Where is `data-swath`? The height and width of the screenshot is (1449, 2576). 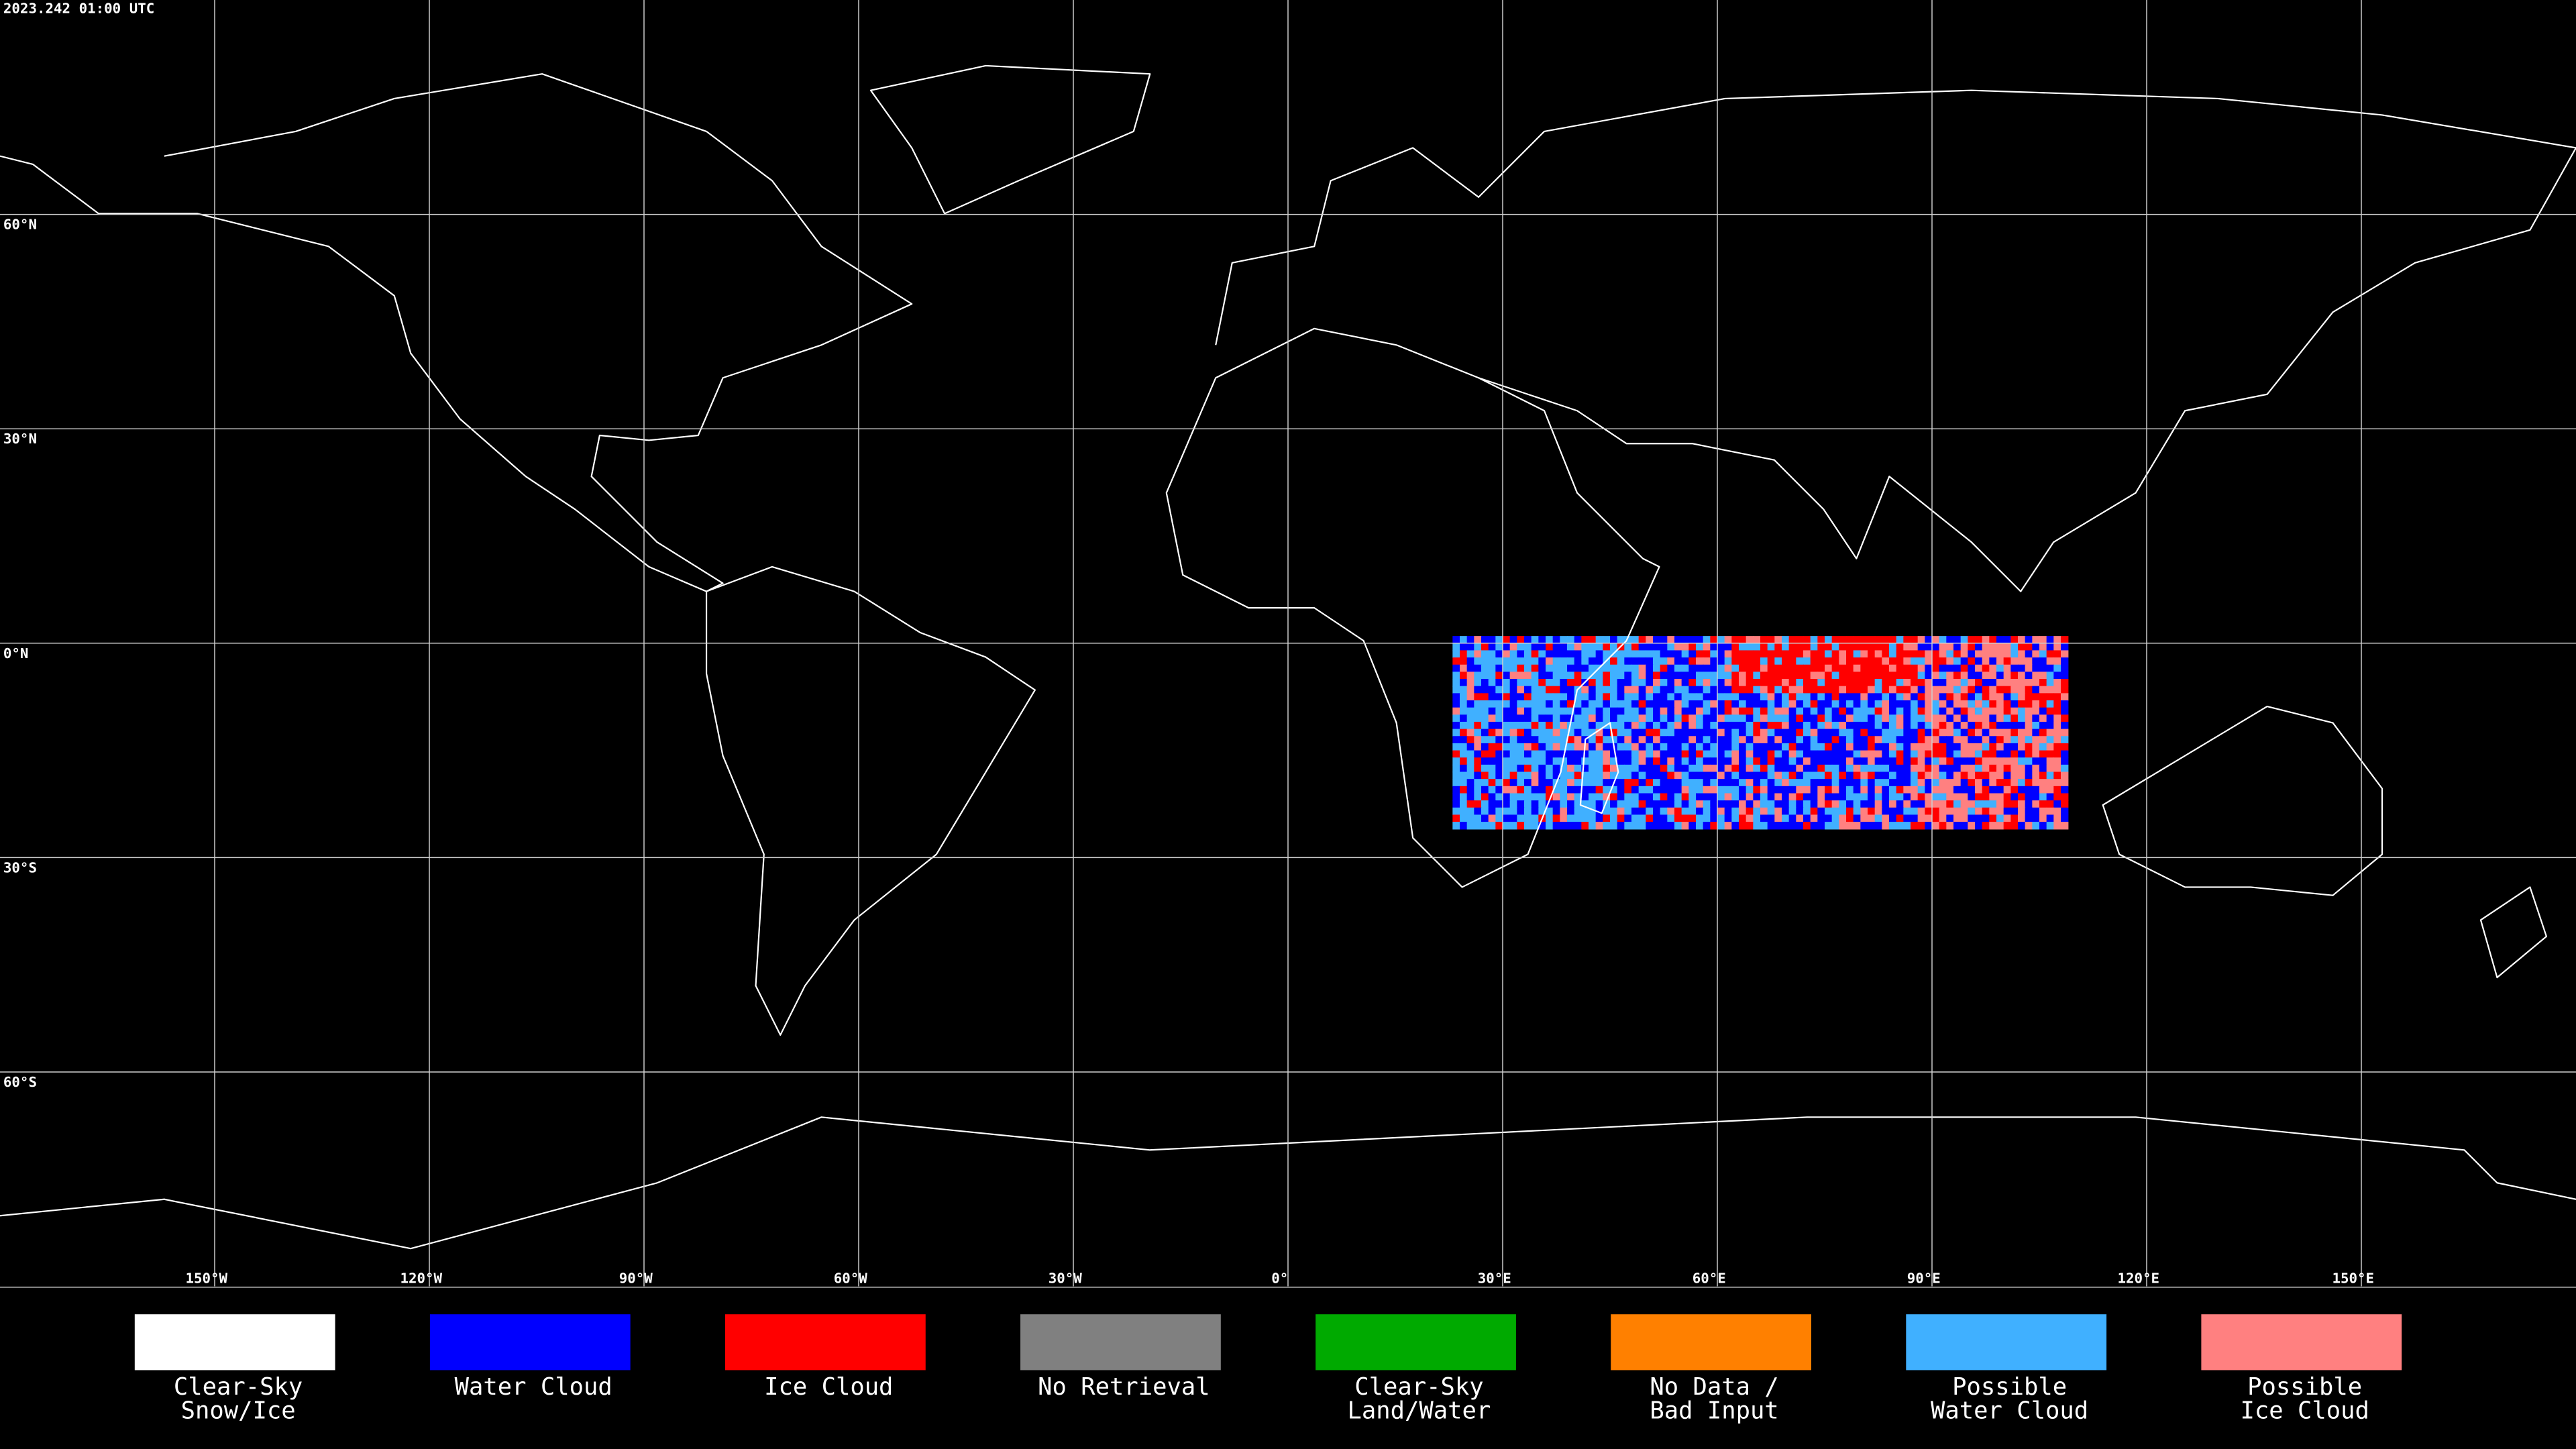 data-swath is located at coordinates (1760, 733).